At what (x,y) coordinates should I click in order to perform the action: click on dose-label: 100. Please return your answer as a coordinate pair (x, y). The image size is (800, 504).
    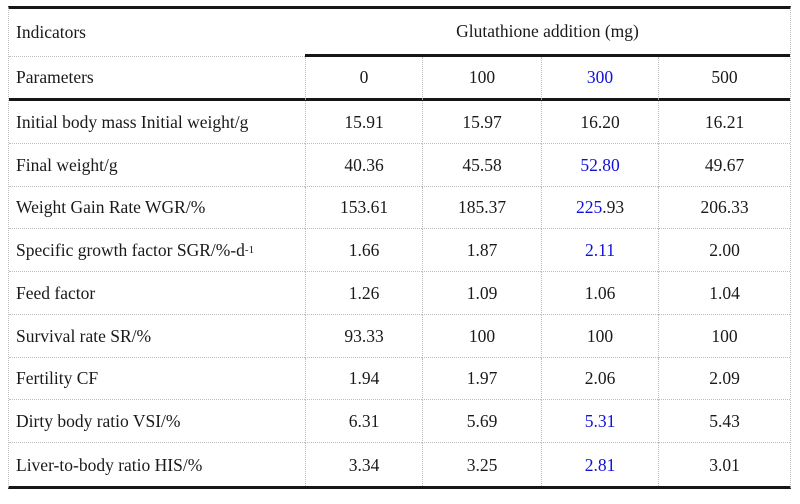
    Looking at the image, I should click on (482, 77).